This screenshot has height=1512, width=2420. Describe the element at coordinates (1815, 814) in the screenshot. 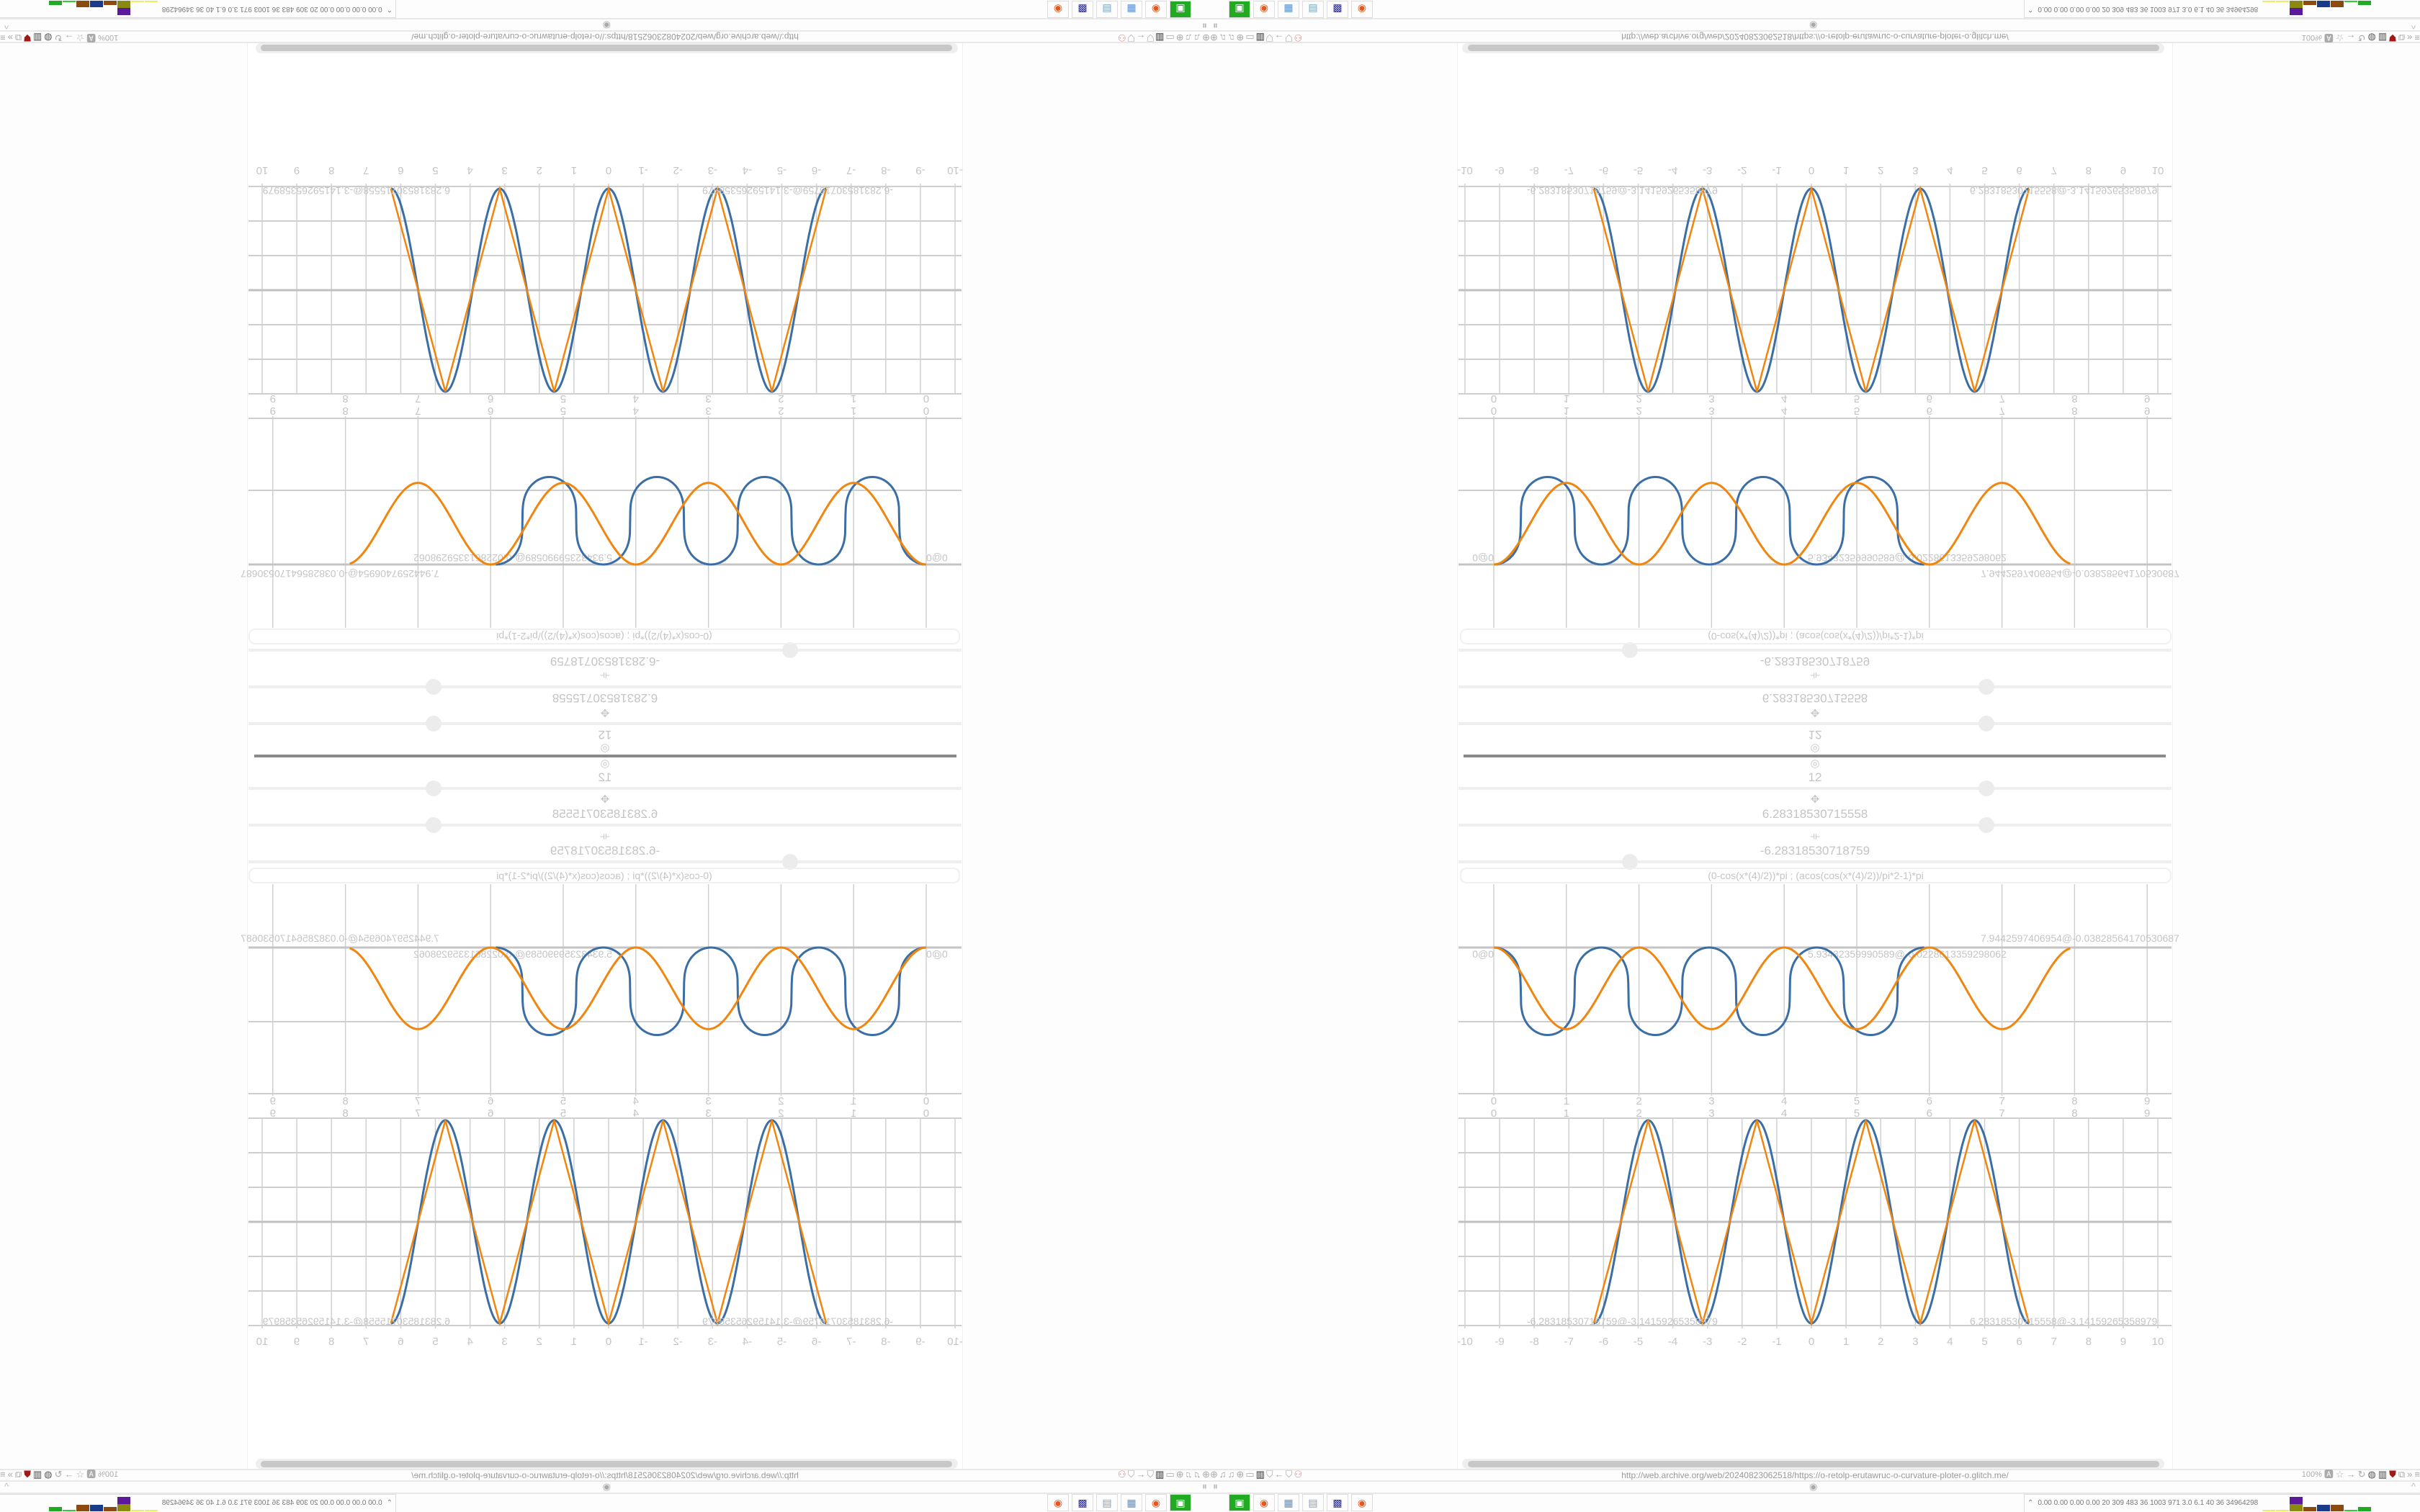

I see `control-value: 6.28318530715558` at that location.